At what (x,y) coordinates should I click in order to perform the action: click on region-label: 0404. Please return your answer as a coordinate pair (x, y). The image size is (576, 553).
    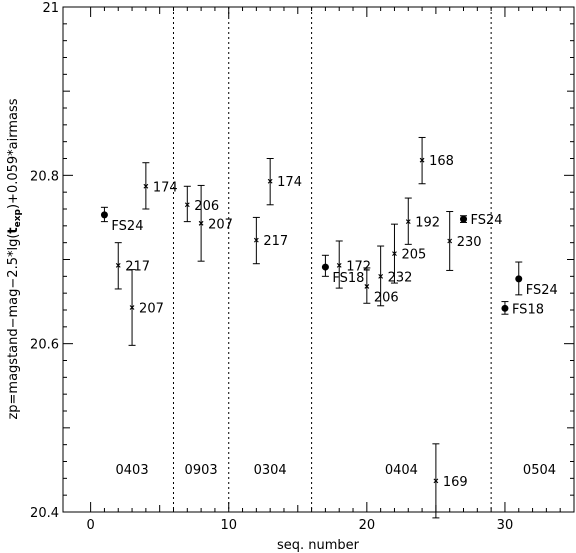
    Looking at the image, I should click on (401, 470).